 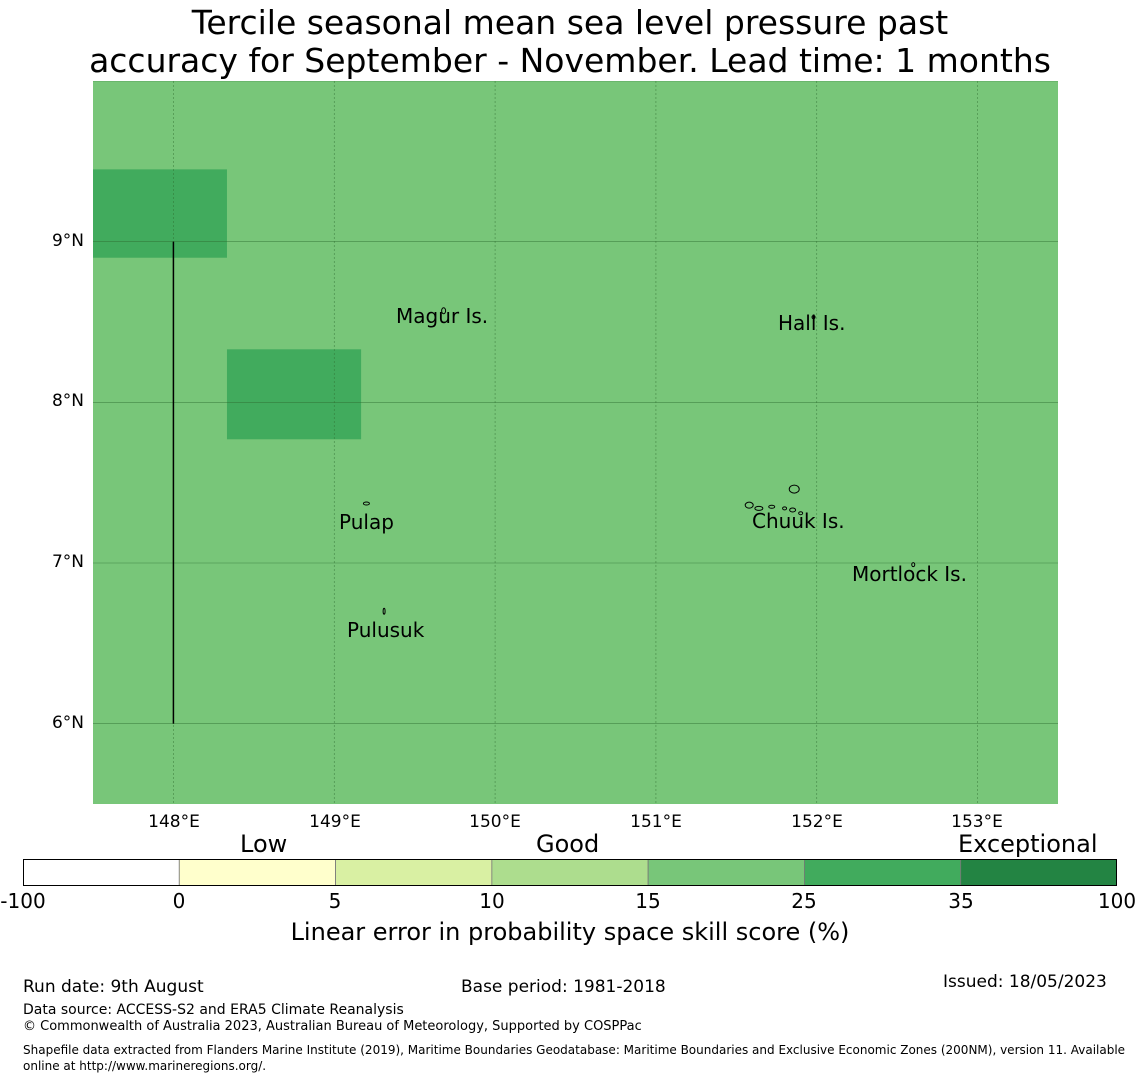 I want to click on colorbar-category-exceptional: Exceptional, so click(x=1028, y=844).